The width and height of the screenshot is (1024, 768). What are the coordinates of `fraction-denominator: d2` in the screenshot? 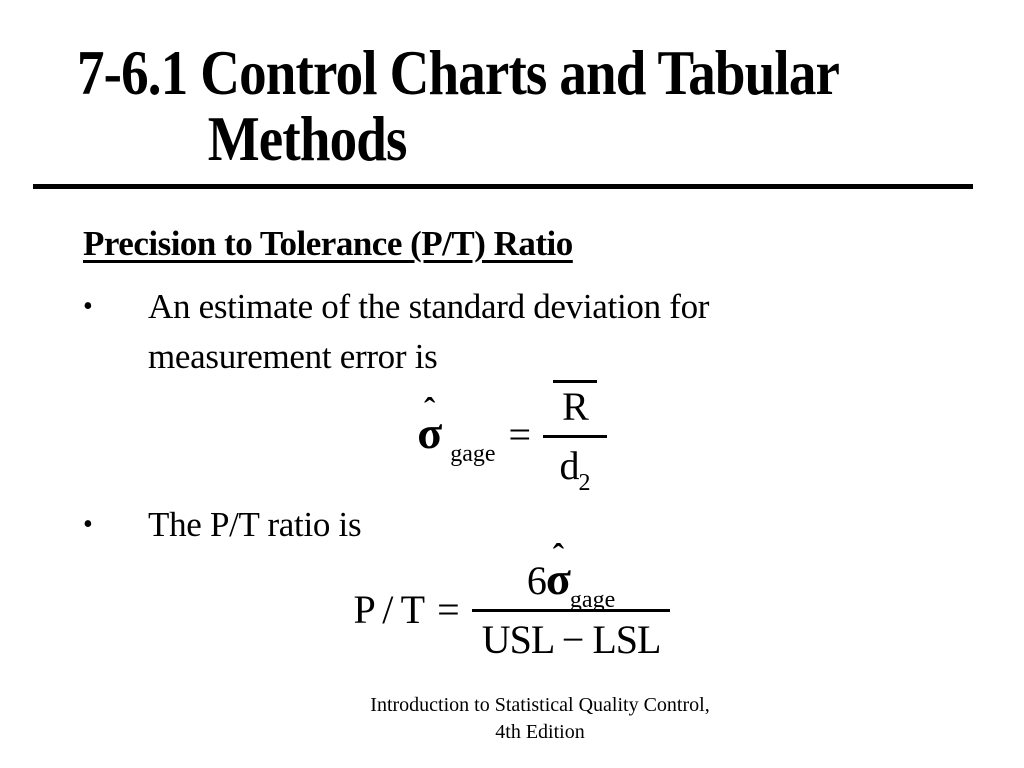 It's located at (574, 467).